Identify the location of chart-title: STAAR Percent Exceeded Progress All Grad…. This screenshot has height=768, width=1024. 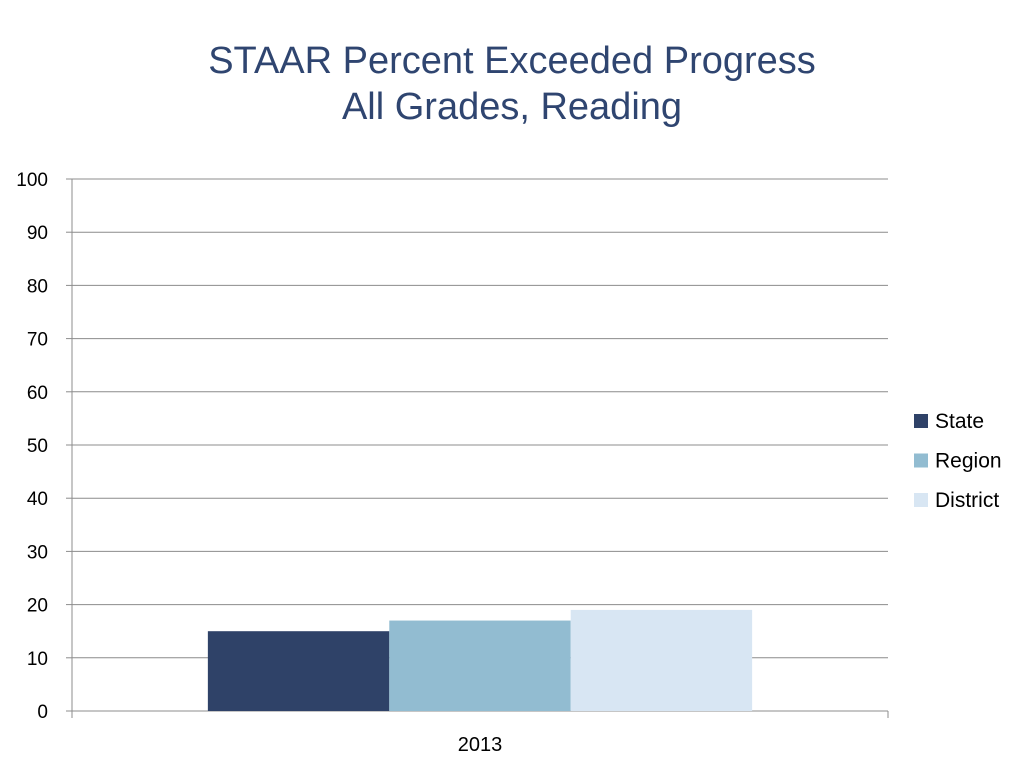
(512, 84).